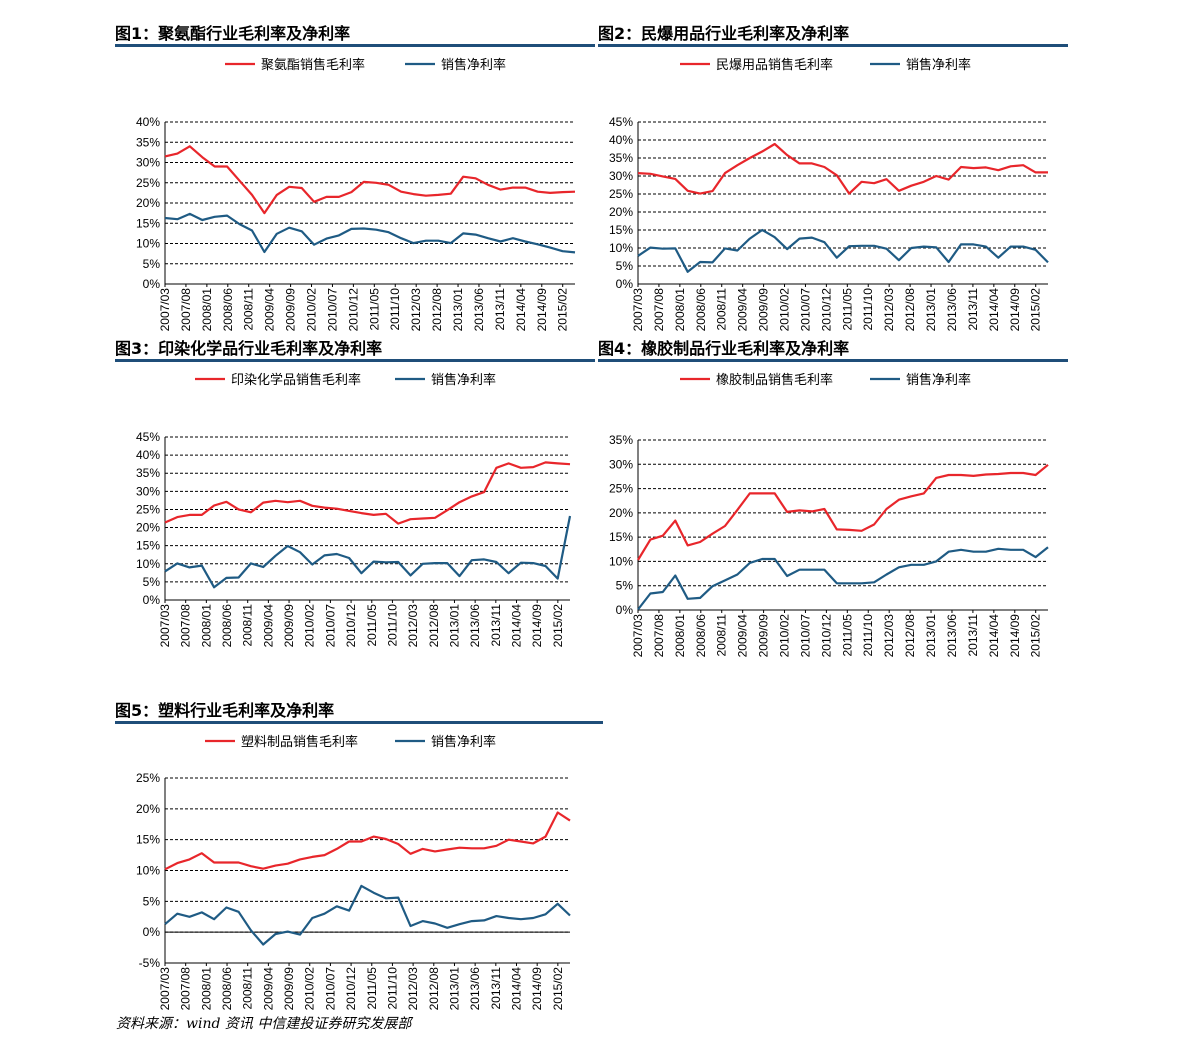 This screenshot has width=1191, height=1050. Describe the element at coordinates (148, 455) in the screenshot. I see `y-tick-label: 40%` at that location.